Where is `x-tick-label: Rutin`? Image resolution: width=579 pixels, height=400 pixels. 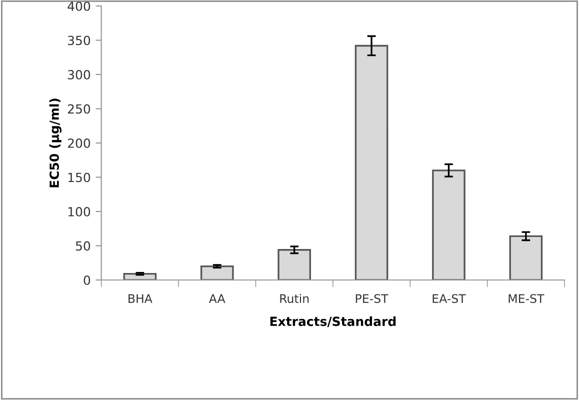
x-tick-label: Rutin is located at coordinates (294, 299).